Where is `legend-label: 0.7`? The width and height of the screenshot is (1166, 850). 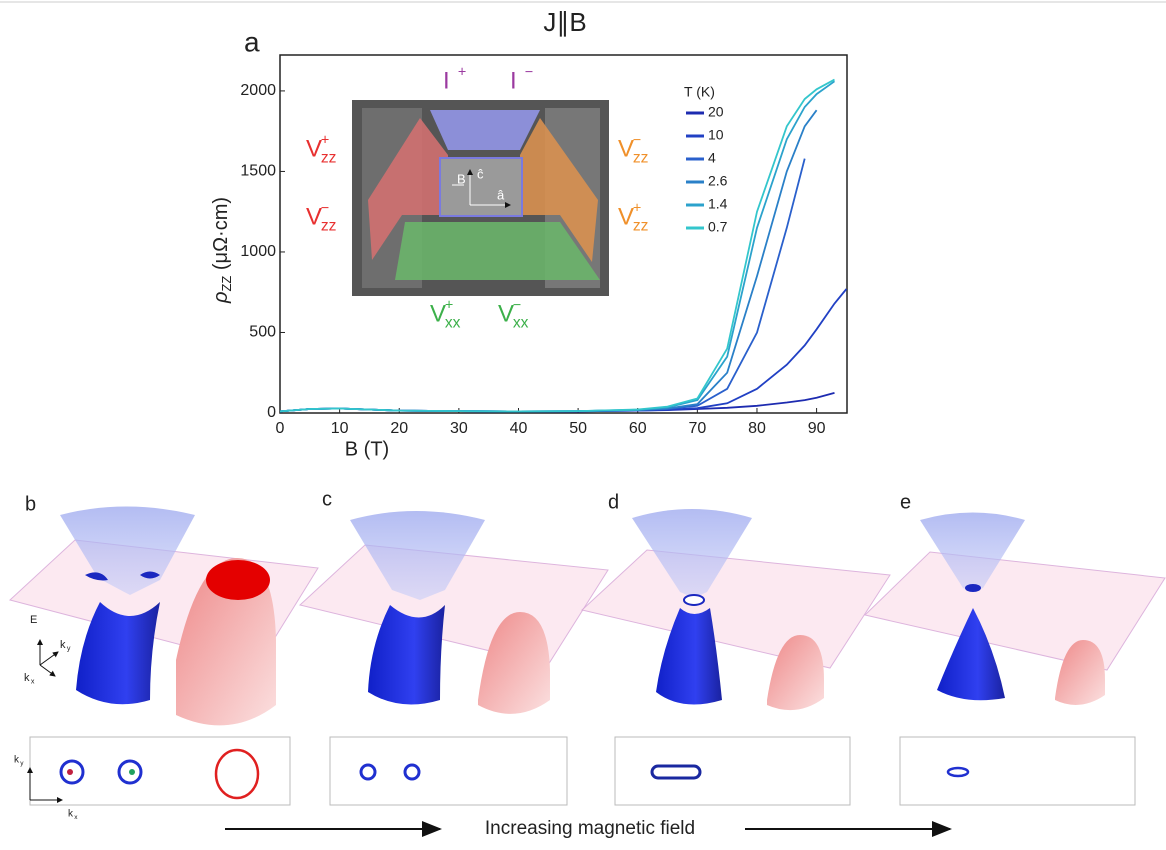
legend-label: 0.7 is located at coordinates (718, 227).